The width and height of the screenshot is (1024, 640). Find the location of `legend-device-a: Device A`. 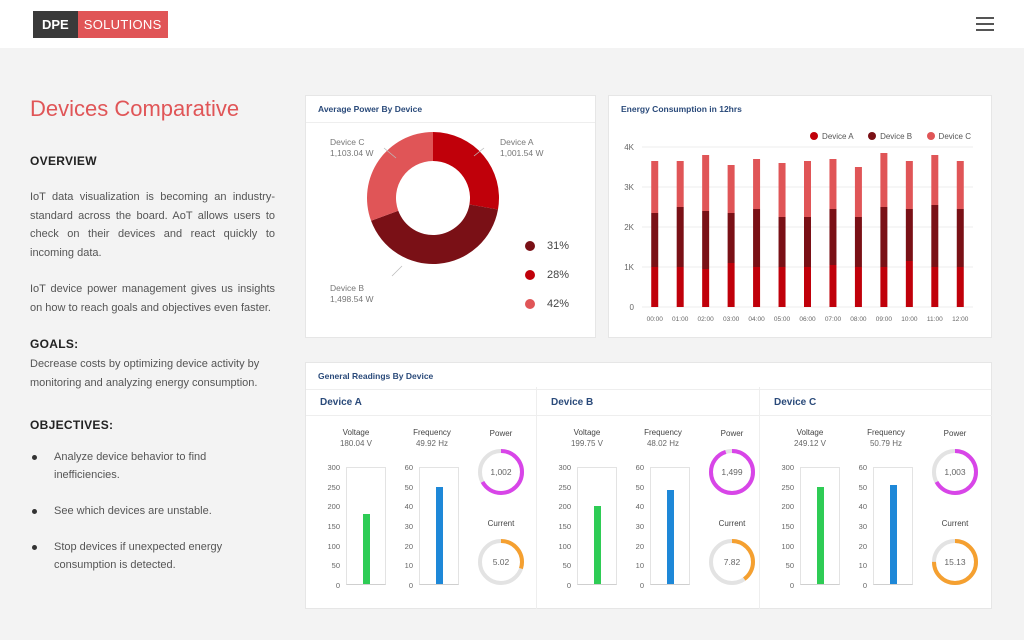

legend-device-a: Device A is located at coordinates (832, 136).